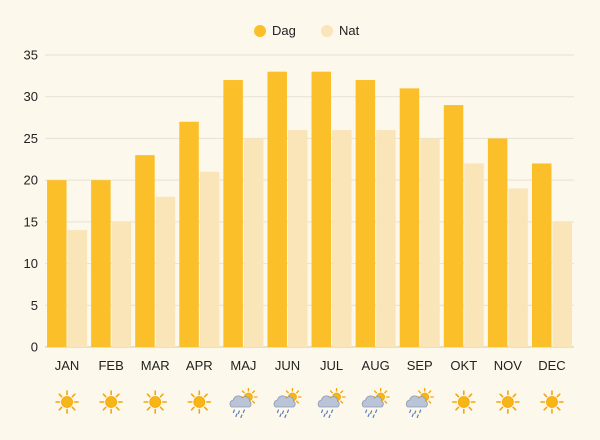 This screenshot has width=600, height=440. What do you see at coordinates (199, 365) in the screenshot?
I see `x-tick-label: APR` at bounding box center [199, 365].